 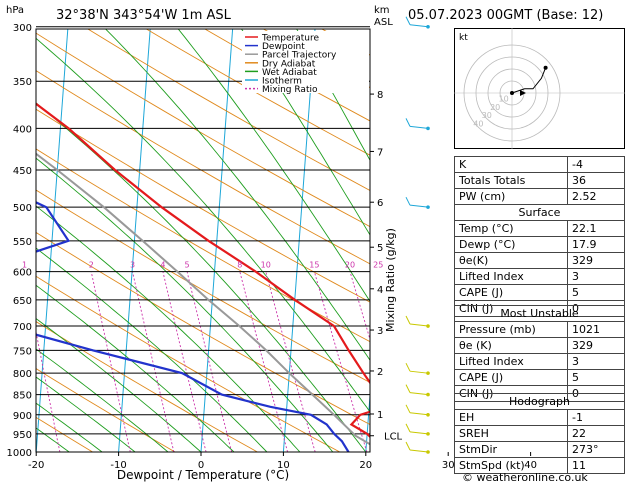 What do you see at coordinates (118, 465) in the screenshot?
I see `x-tick--10: -10` at bounding box center [118, 465].